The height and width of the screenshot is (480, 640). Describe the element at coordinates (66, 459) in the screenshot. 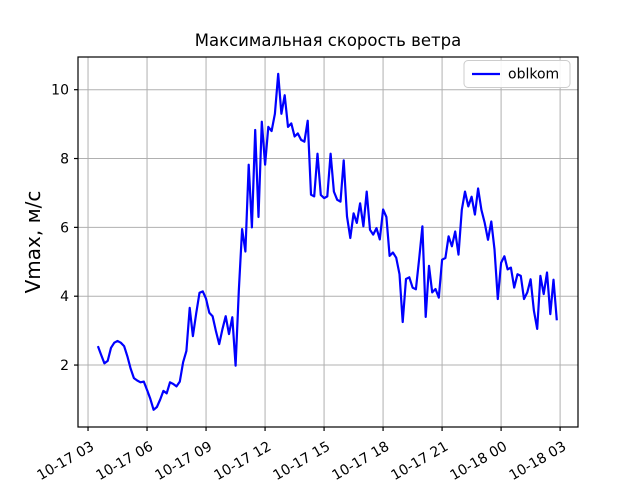

I see `x-tick-label: 10-17 03` at that location.